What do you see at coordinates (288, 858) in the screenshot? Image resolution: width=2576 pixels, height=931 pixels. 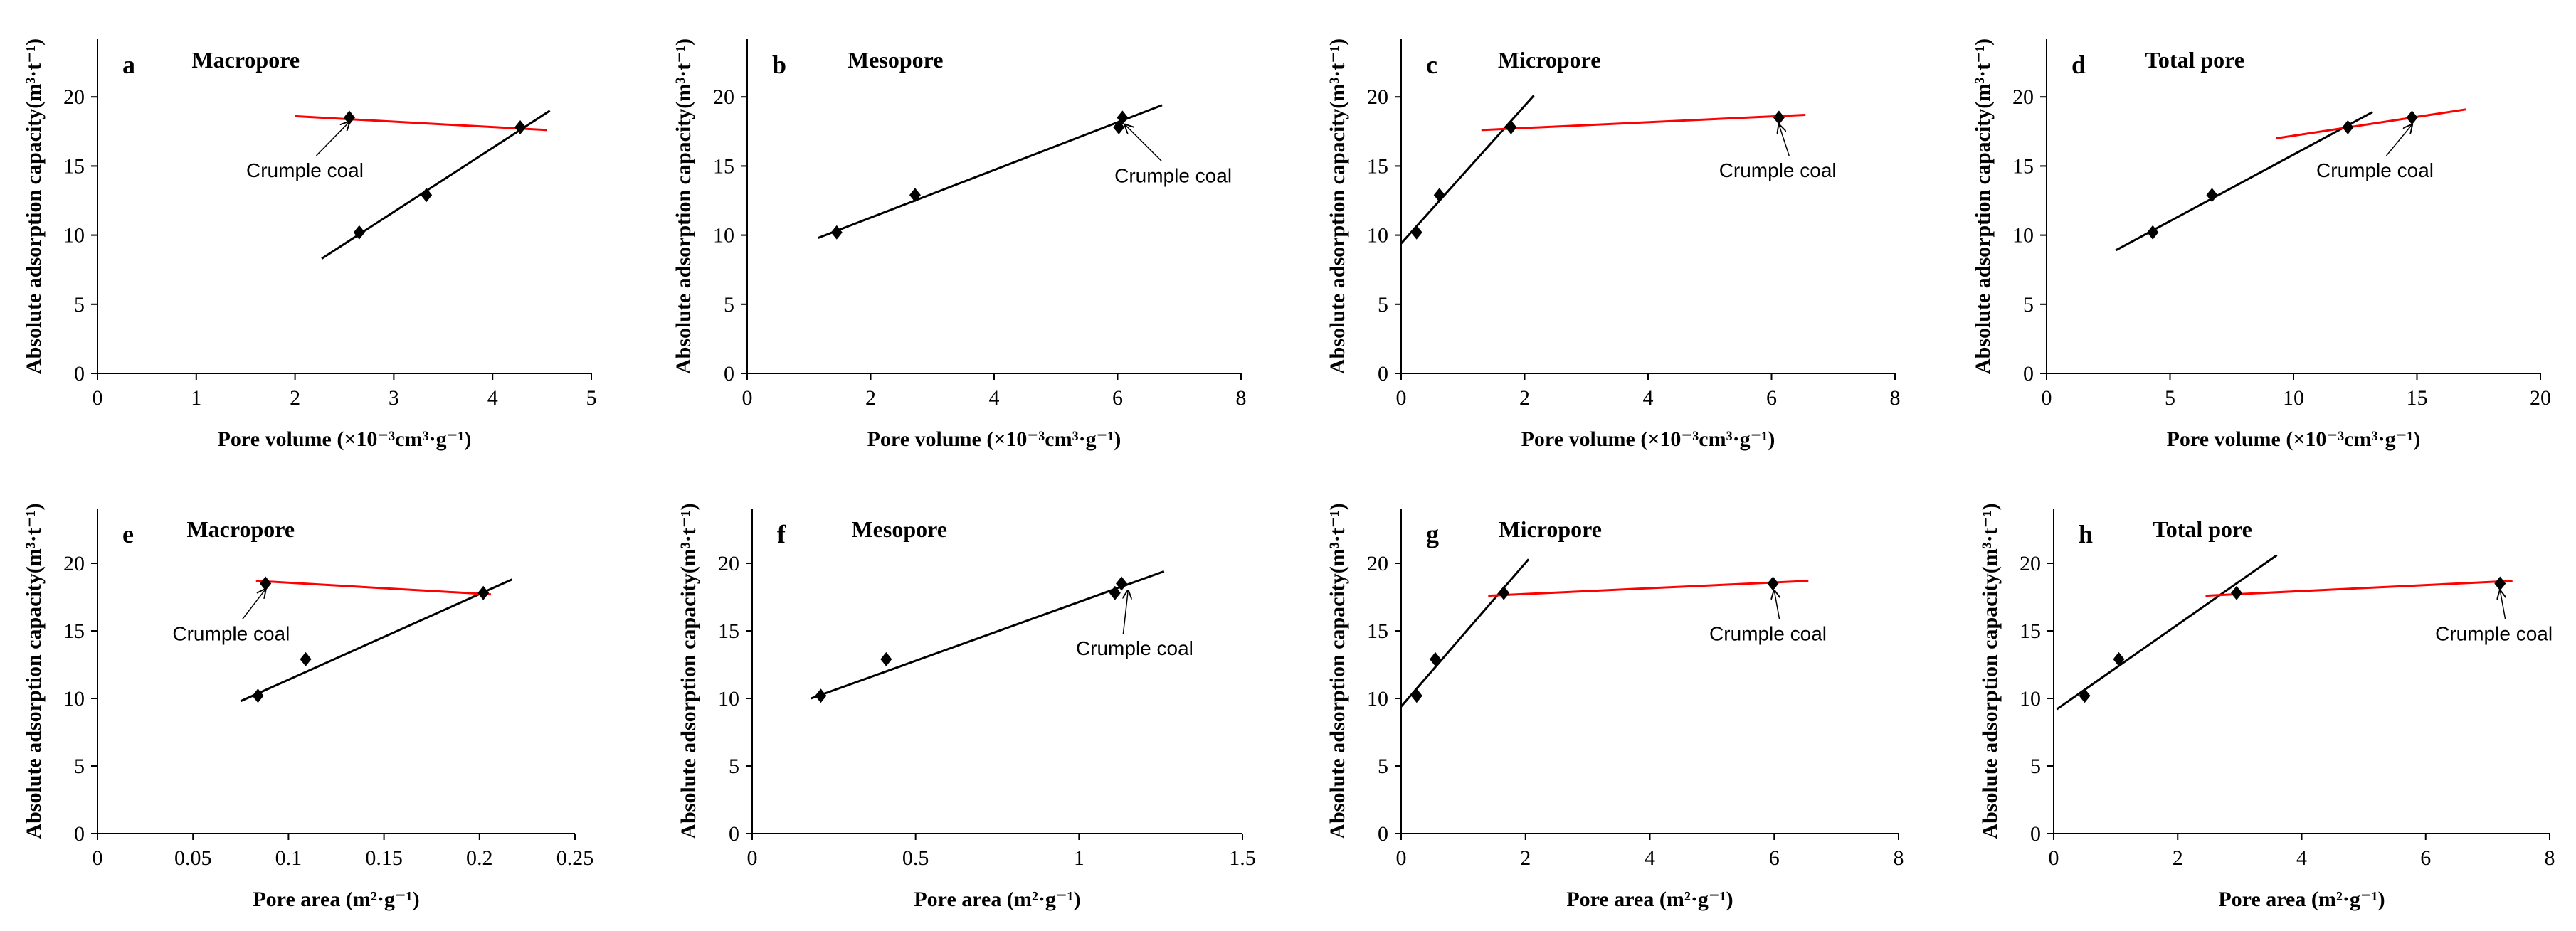 I see `x-tick-label: 0.1` at bounding box center [288, 858].